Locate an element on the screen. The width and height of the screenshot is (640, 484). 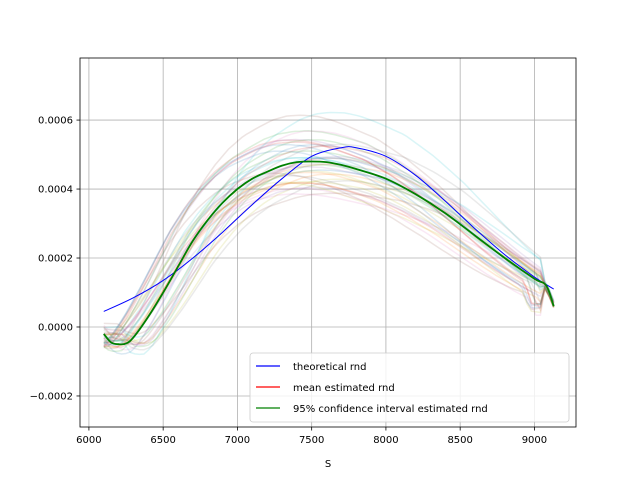
y-tick-label: 0.0000 is located at coordinates (55, 327).